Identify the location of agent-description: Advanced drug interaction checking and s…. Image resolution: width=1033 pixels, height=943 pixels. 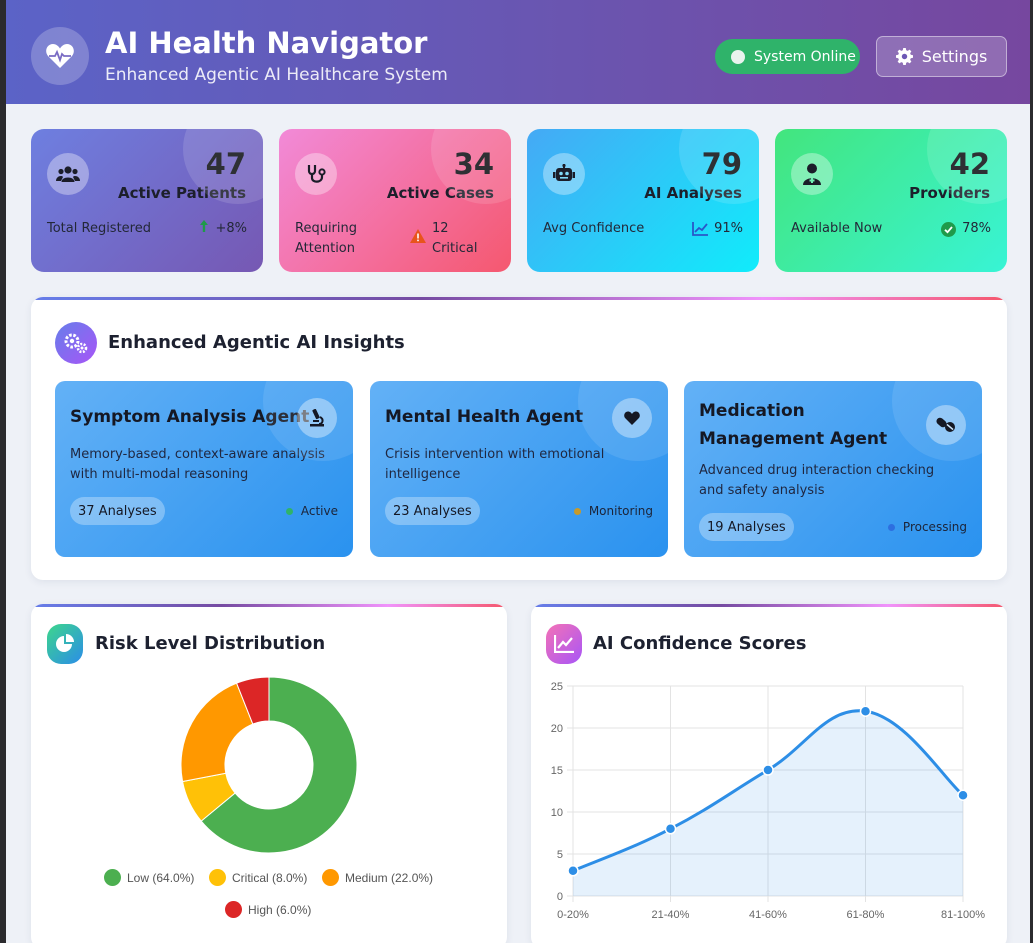
(817, 480).